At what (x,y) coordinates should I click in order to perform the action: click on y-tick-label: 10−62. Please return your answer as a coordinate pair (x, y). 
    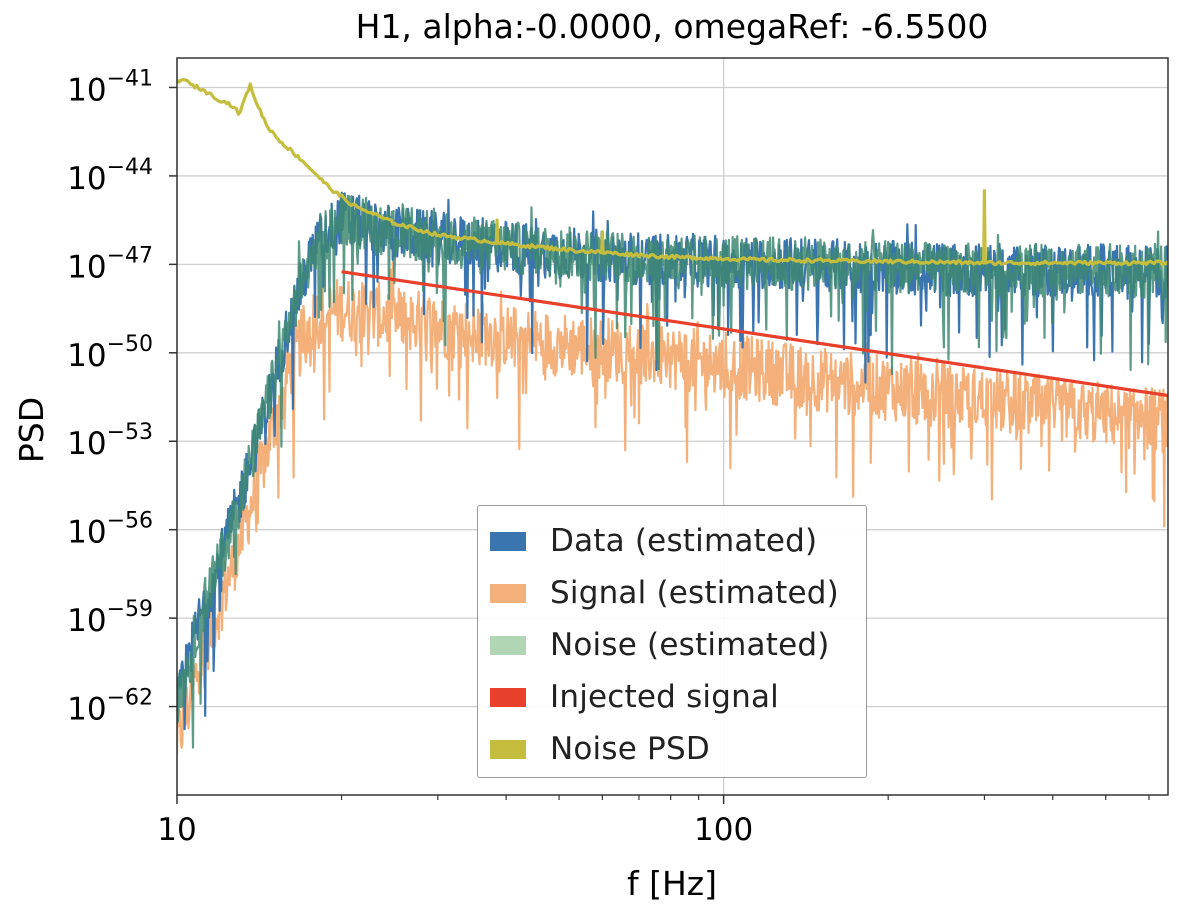
    Looking at the image, I should click on (110, 707).